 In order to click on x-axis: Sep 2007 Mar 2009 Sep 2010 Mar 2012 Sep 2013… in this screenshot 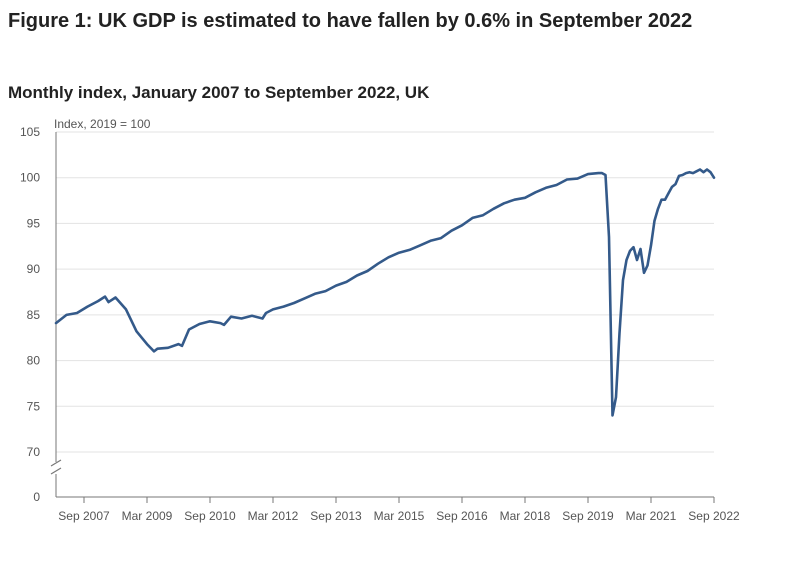, I will do `click(398, 509)`.